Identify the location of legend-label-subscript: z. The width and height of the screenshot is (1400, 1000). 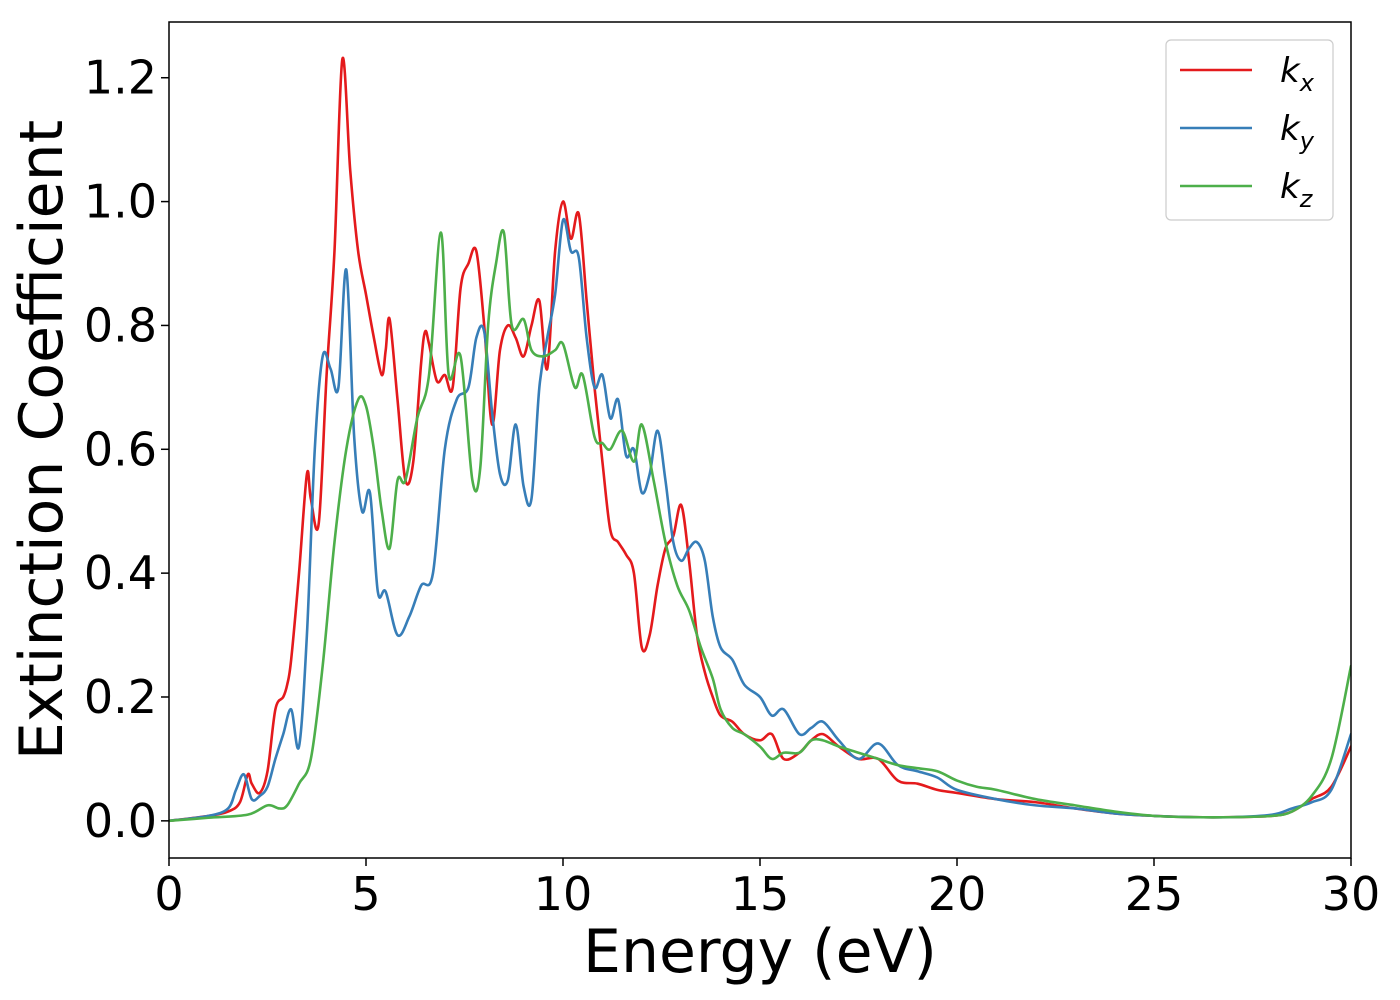
(1306, 199).